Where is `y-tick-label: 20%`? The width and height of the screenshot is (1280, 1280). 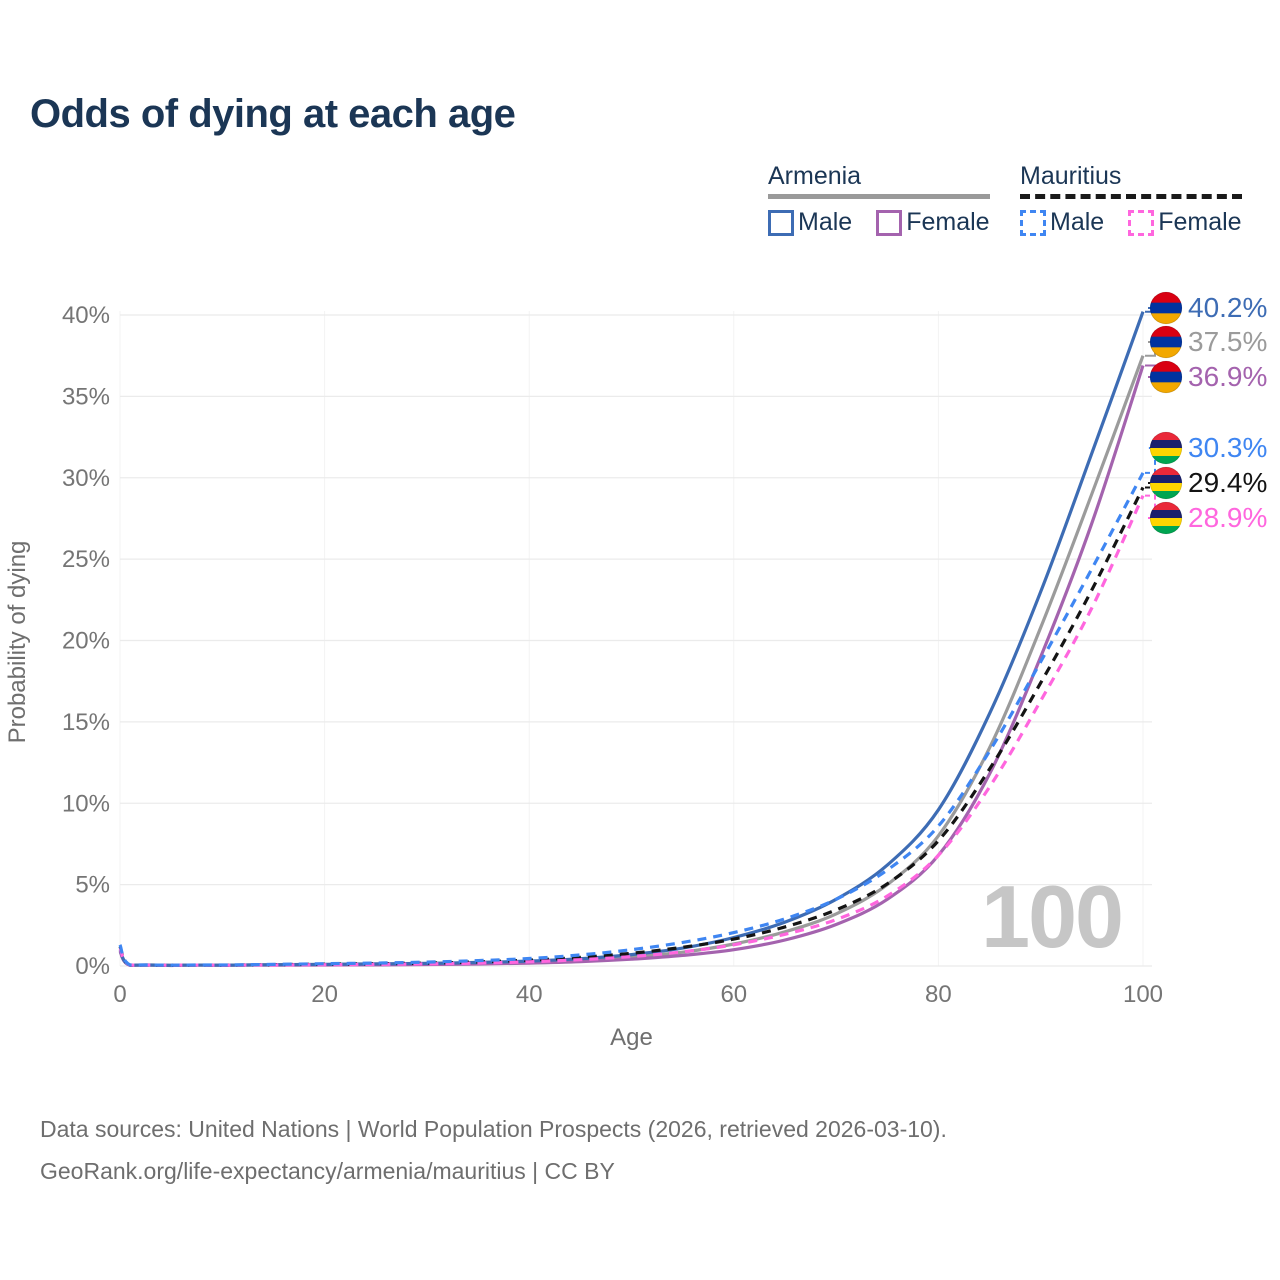 y-tick-label: 20% is located at coordinates (86, 641).